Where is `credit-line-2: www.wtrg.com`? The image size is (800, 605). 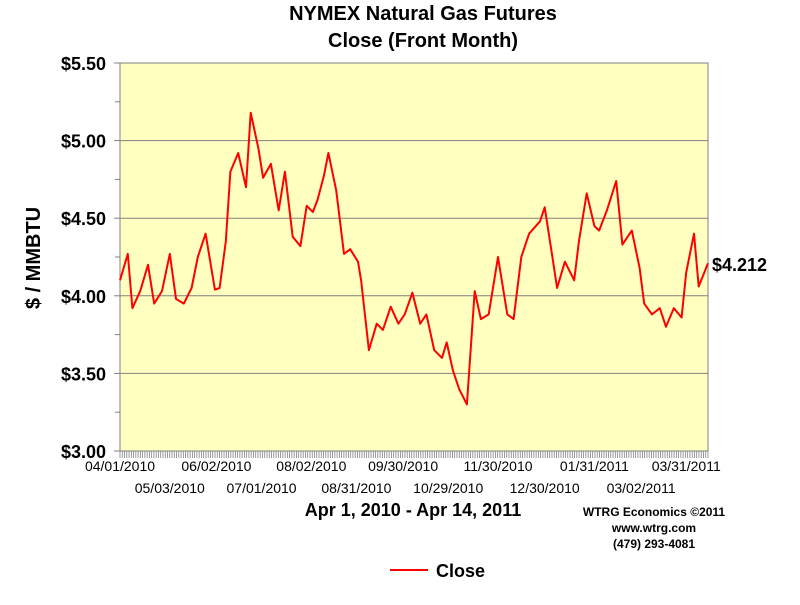 credit-line-2: www.wtrg.com is located at coordinates (653, 528).